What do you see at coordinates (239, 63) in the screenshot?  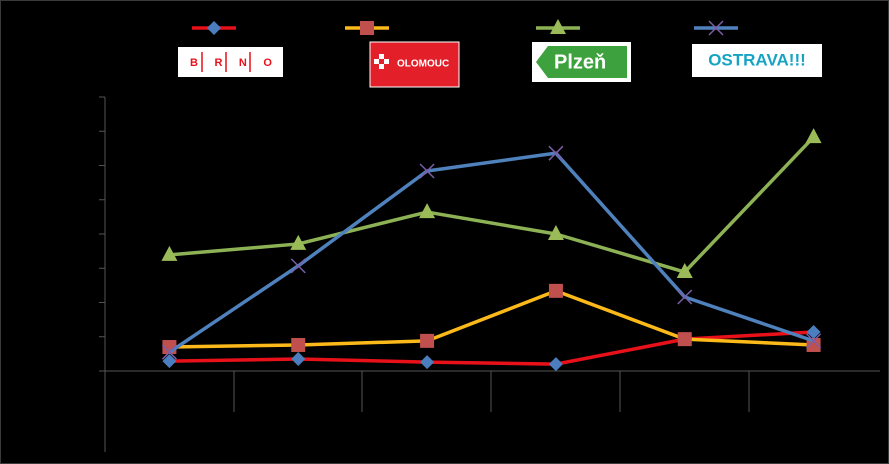 I see `logo-text: BRNO` at bounding box center [239, 63].